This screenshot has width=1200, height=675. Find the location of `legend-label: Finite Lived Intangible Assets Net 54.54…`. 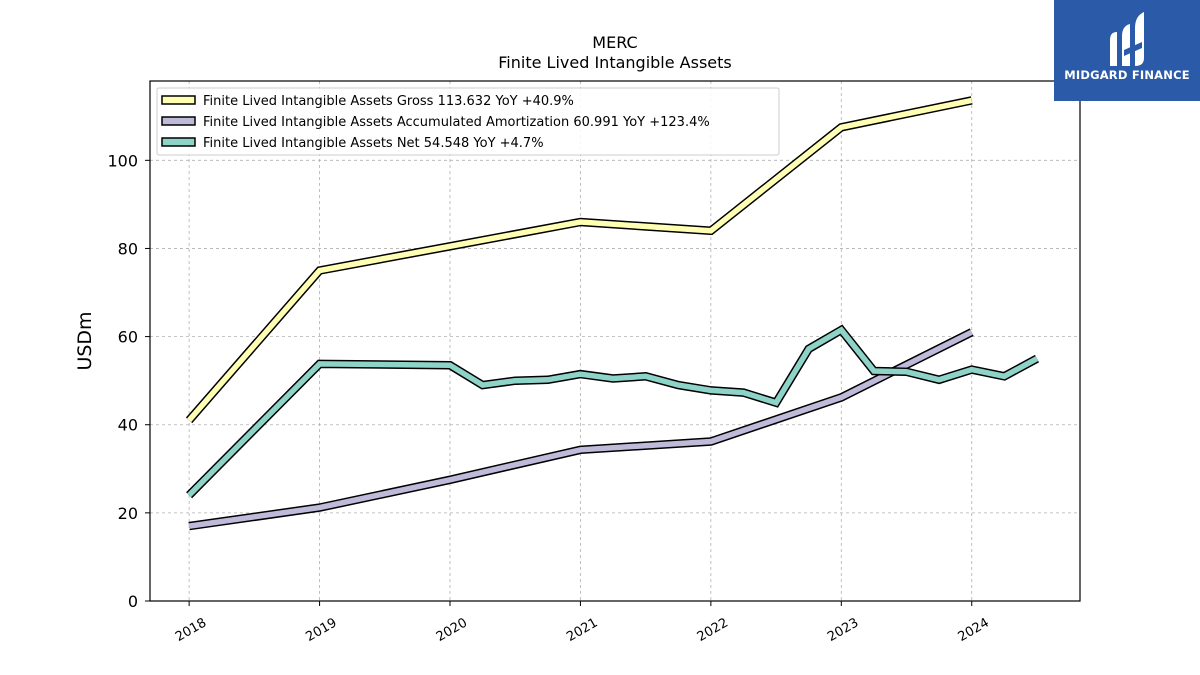

legend-label: Finite Lived Intangible Assets Net 54.54… is located at coordinates (373, 143).